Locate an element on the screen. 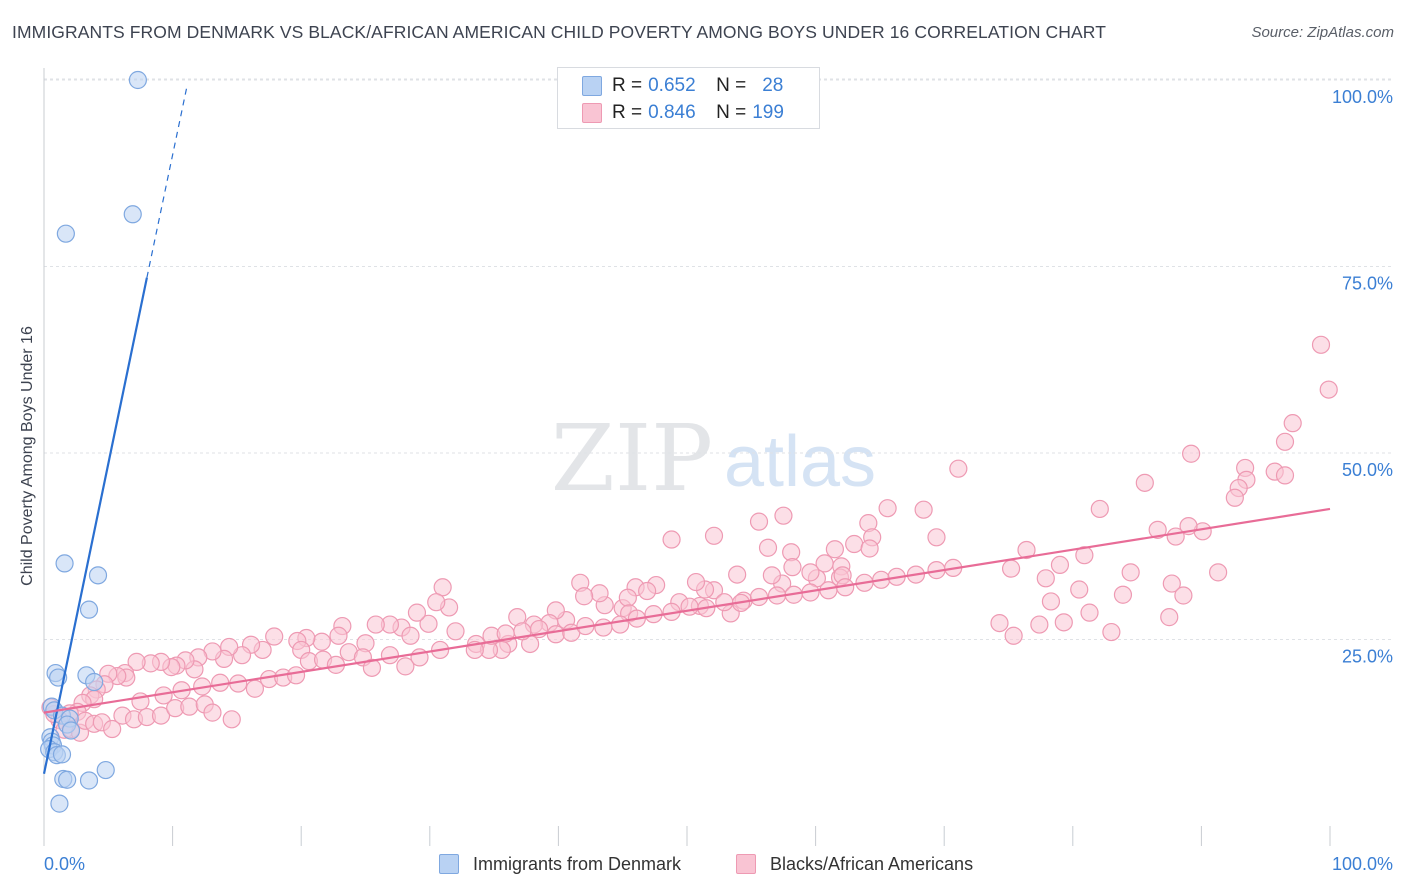  legend-row-black: R = 0.846 N = 199 is located at coordinates (683, 113).